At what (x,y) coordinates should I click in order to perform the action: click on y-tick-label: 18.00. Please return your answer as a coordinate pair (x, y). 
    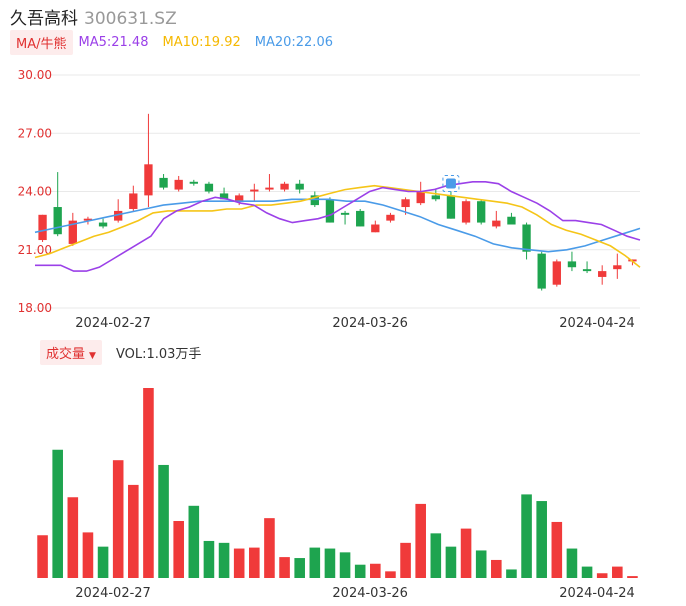
    Looking at the image, I should click on (35, 308).